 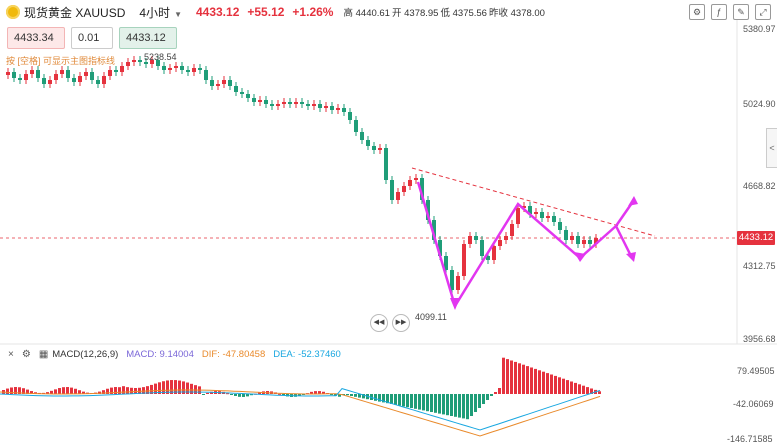 I want to click on previous-icon: ◀◀, so click(x=379, y=323).